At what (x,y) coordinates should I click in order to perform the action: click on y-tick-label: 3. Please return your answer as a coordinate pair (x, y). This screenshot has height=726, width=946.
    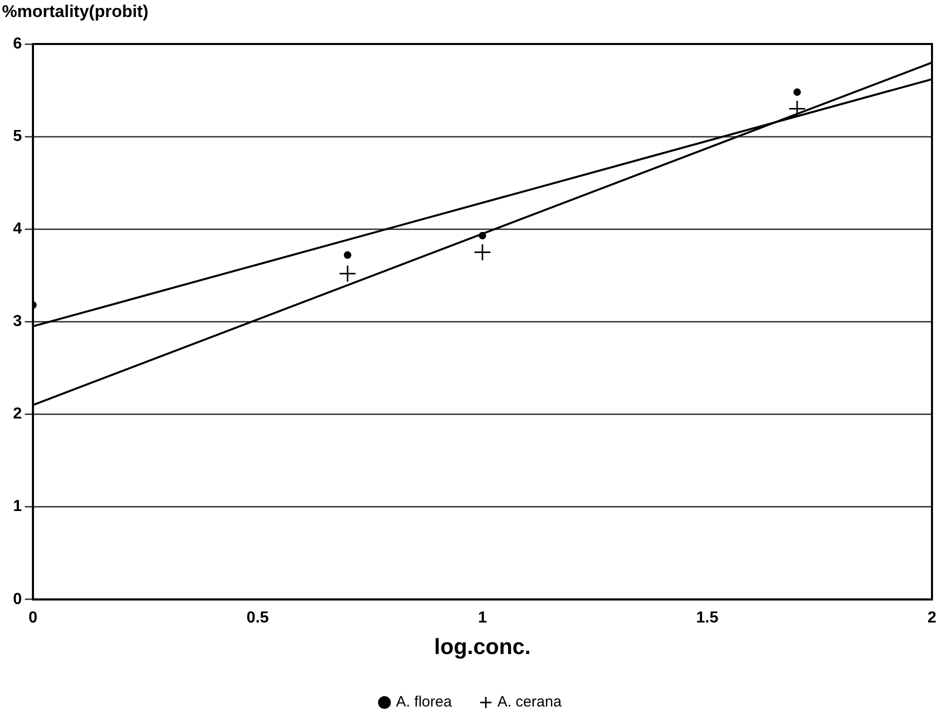
    Looking at the image, I should click on (17, 321).